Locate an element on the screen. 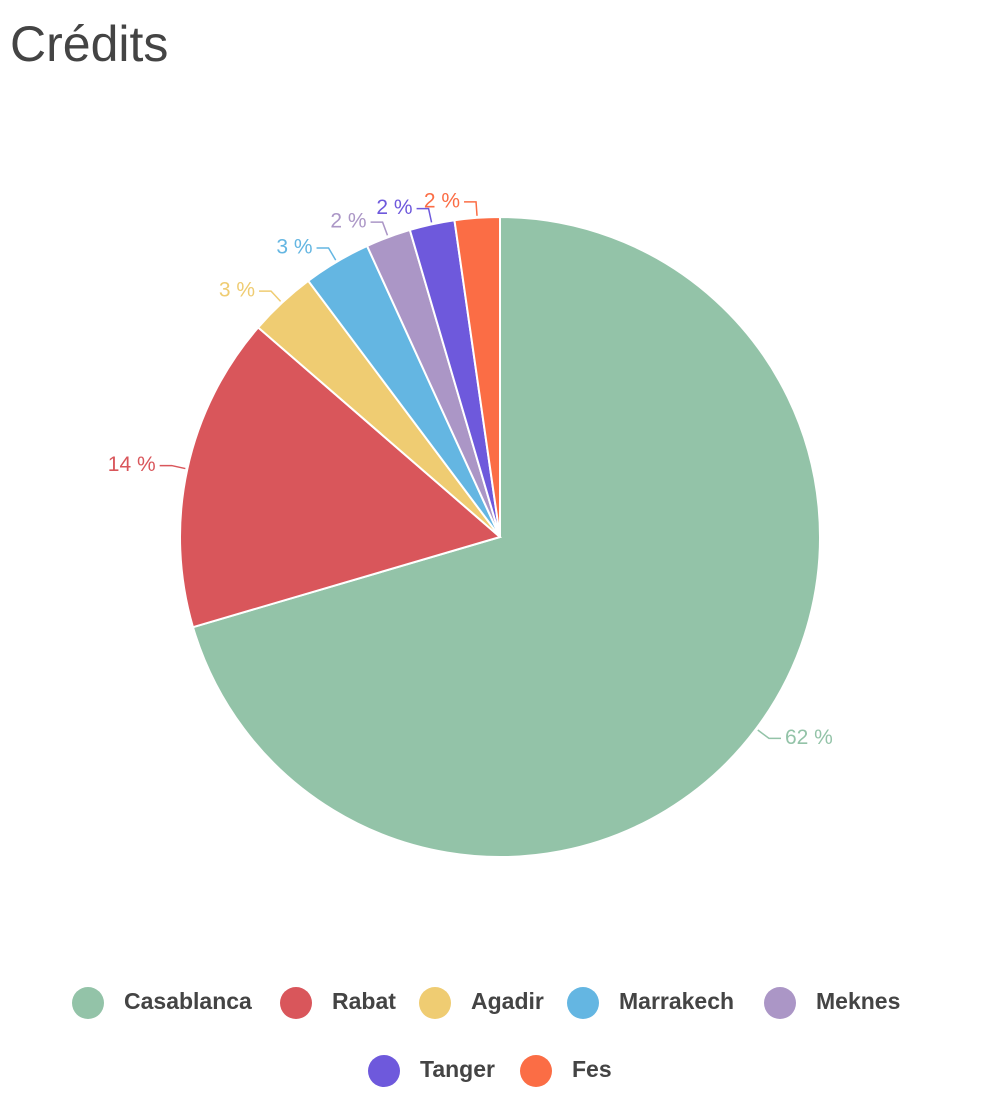 This screenshot has width=982, height=1114. legend-label: Fes is located at coordinates (592, 1069).